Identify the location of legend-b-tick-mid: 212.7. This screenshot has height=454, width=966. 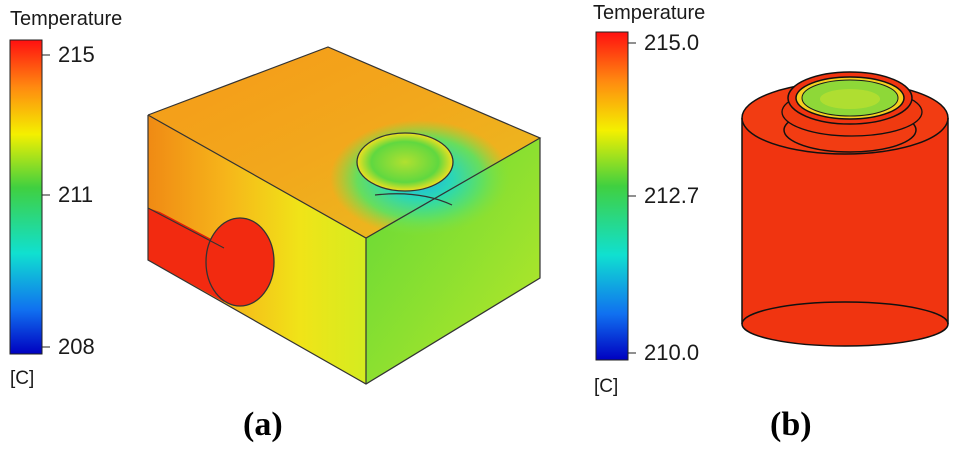
(672, 195).